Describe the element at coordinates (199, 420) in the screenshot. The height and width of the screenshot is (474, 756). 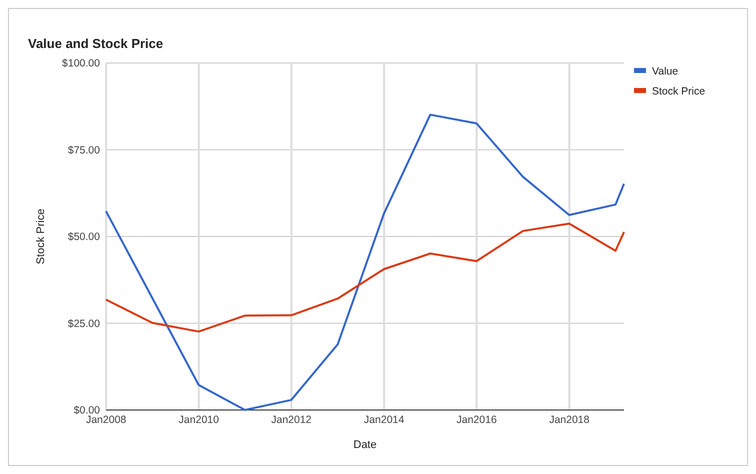
I see `x-tick-label: Jan2010` at that location.